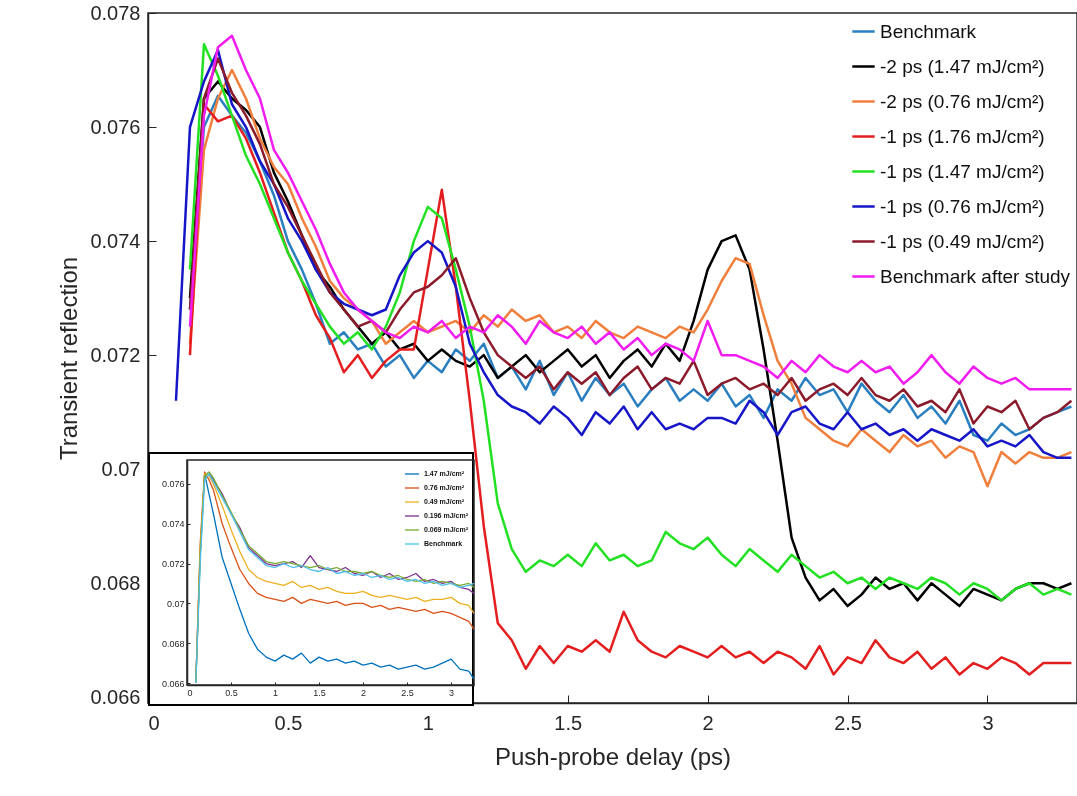 The image size is (1077, 796). What do you see at coordinates (962, 66) in the screenshot?
I see `legend-label: -2 ps (1.47 mJ/cm²)` at bounding box center [962, 66].